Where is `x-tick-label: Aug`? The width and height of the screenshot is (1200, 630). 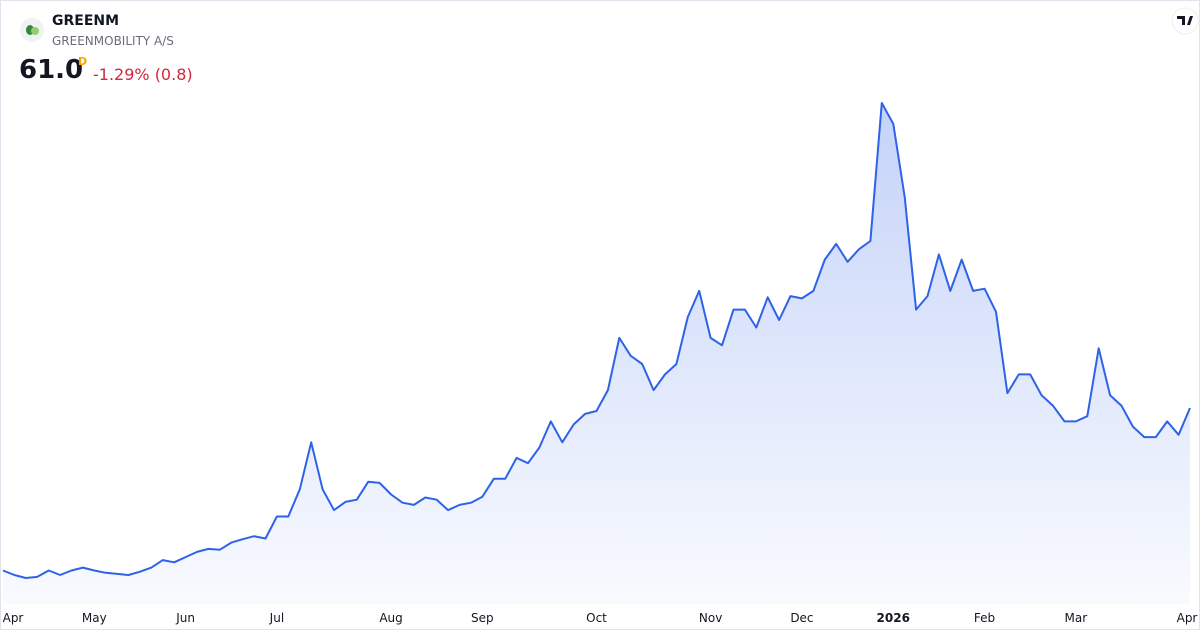 x-tick-label: Aug is located at coordinates (390, 618).